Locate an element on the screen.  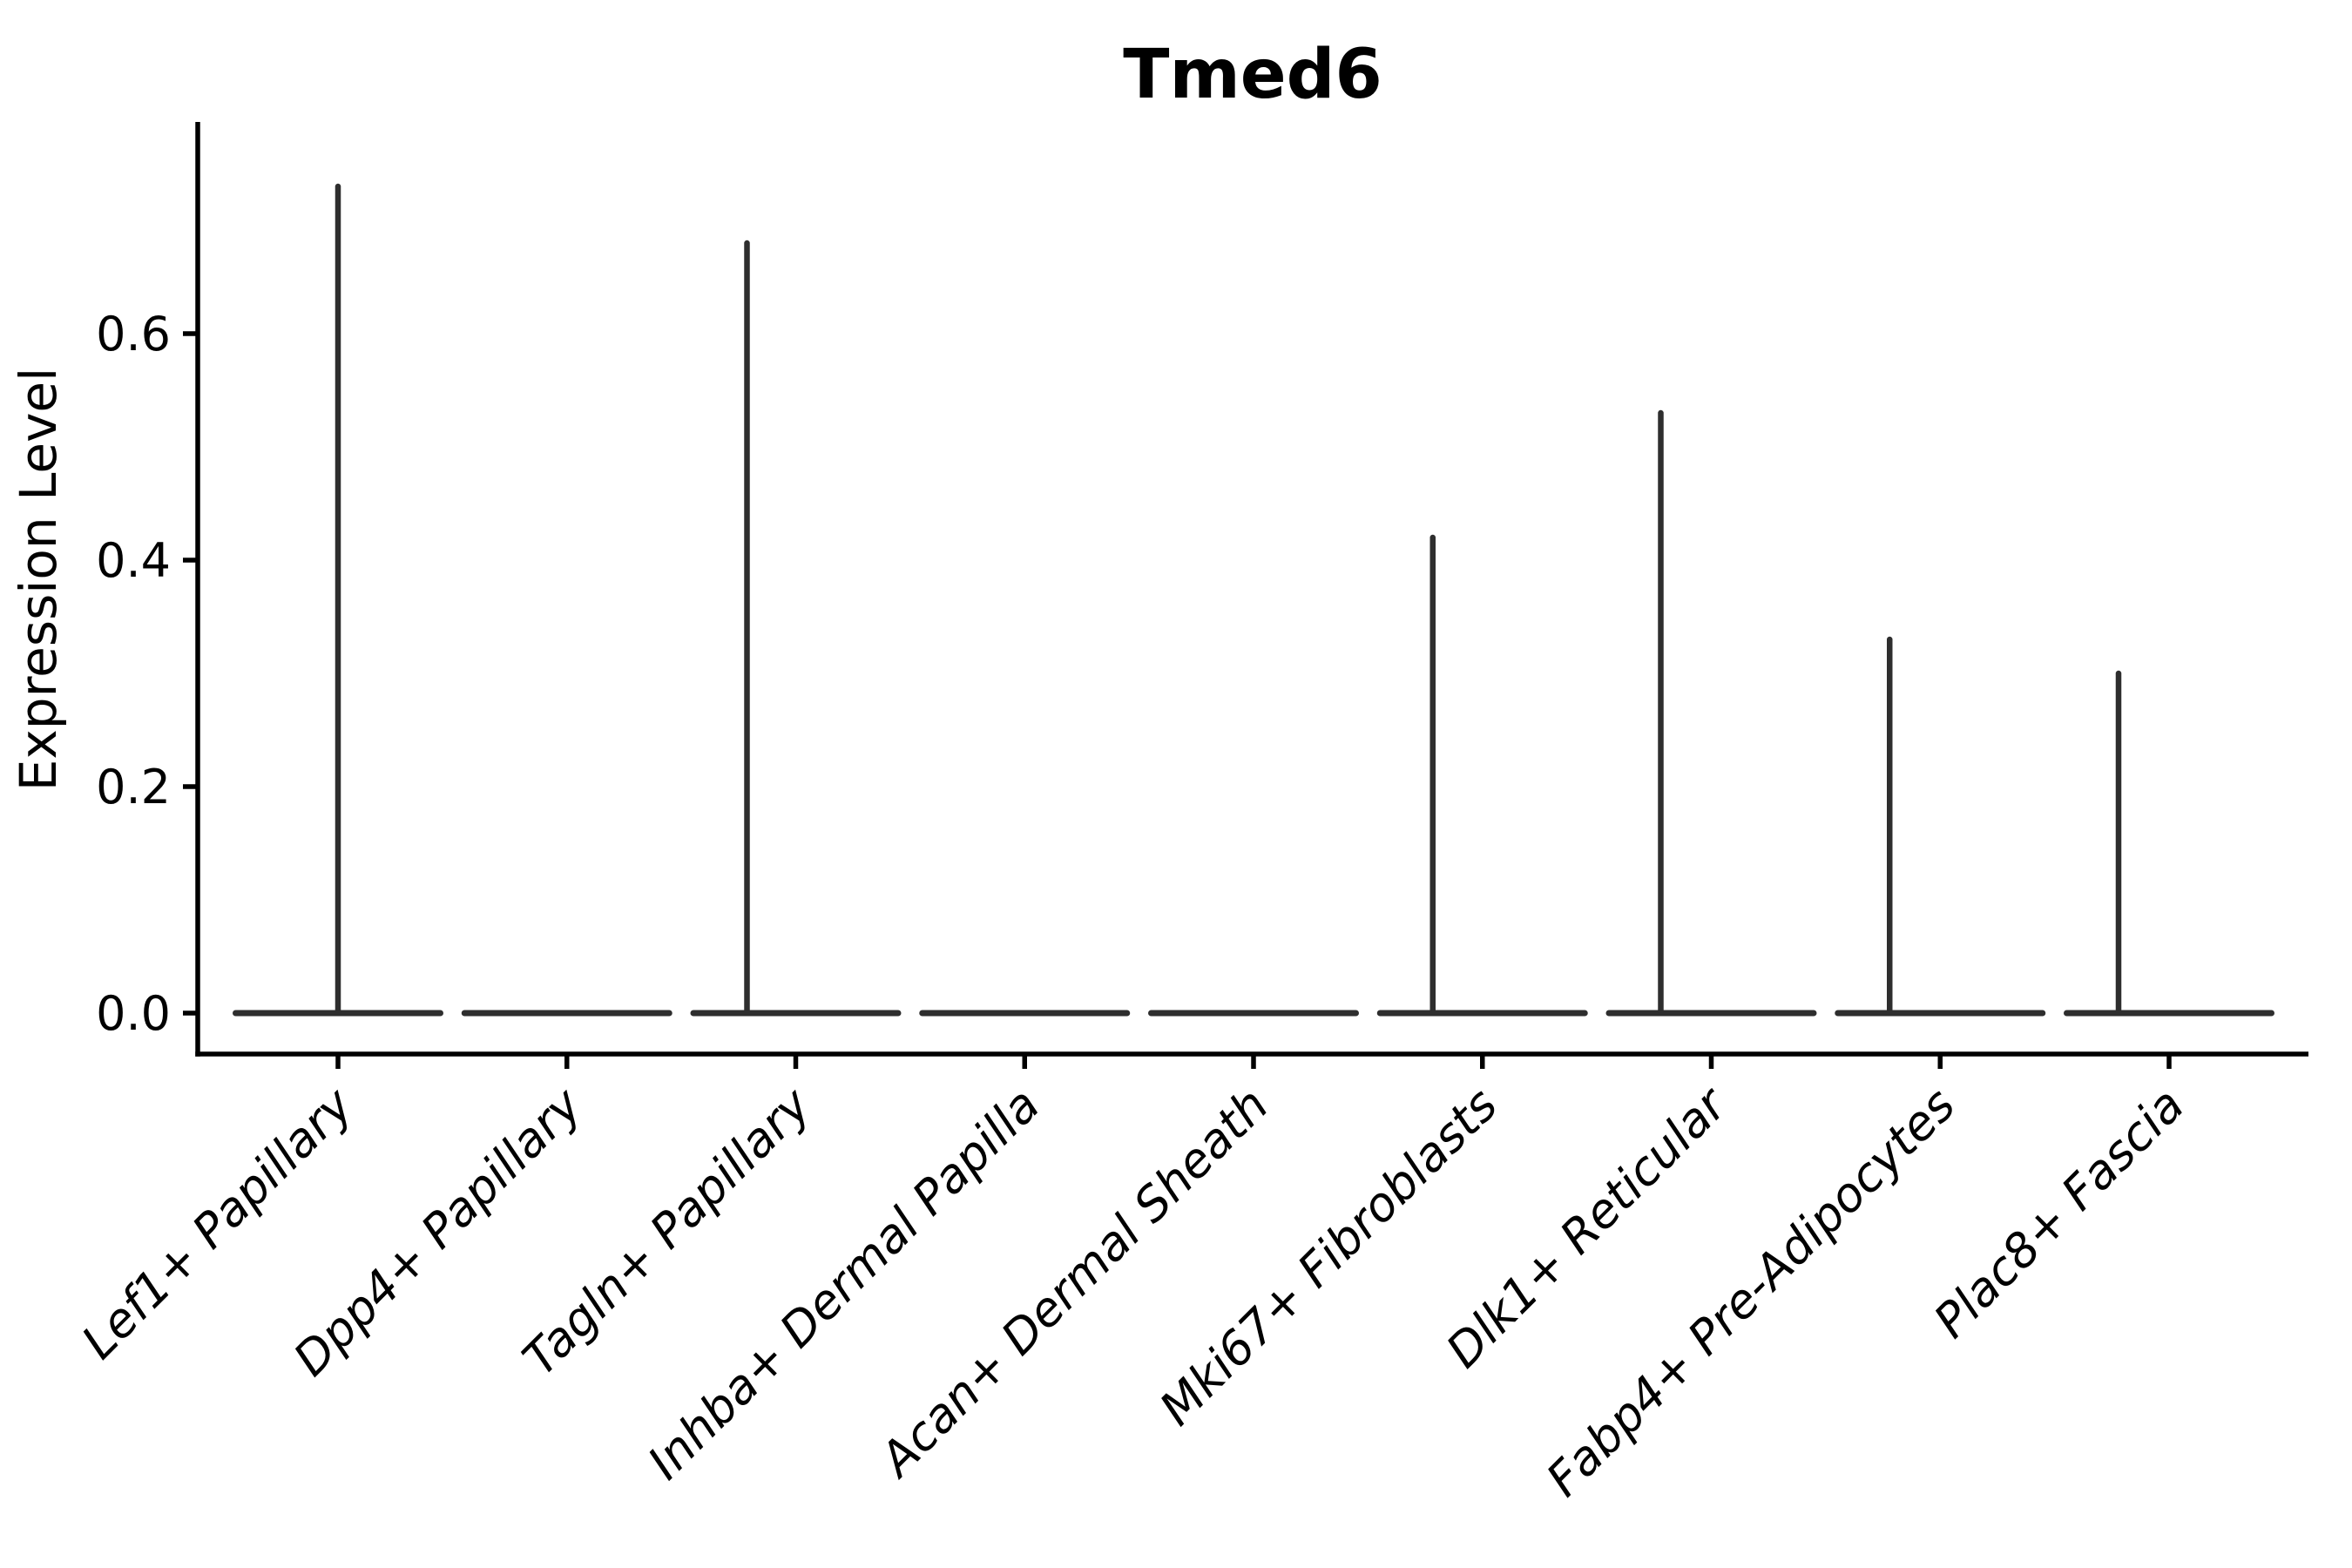
violin-lef1-papillary is located at coordinates (338, 600).